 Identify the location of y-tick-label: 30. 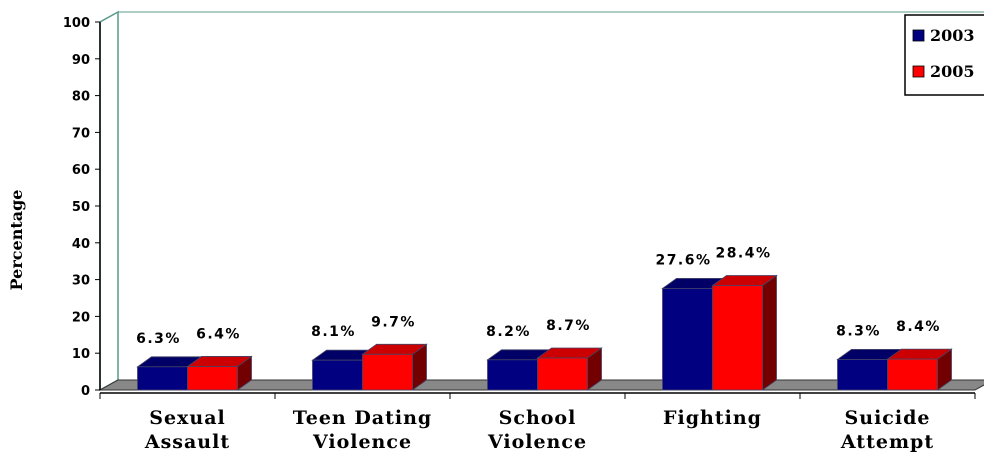
(81, 281).